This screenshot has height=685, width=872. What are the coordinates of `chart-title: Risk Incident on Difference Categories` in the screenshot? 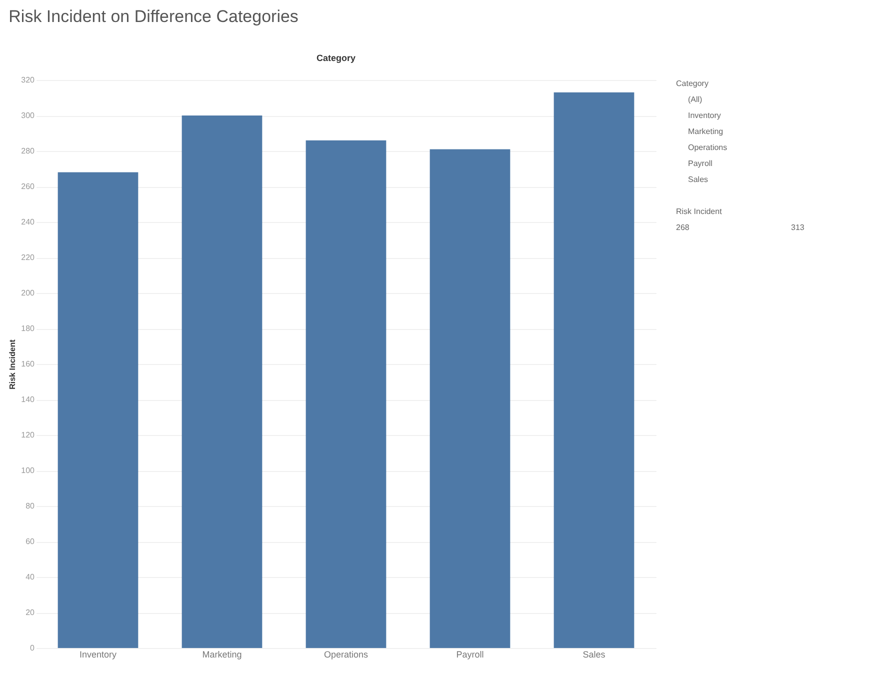 It's located at (153, 16).